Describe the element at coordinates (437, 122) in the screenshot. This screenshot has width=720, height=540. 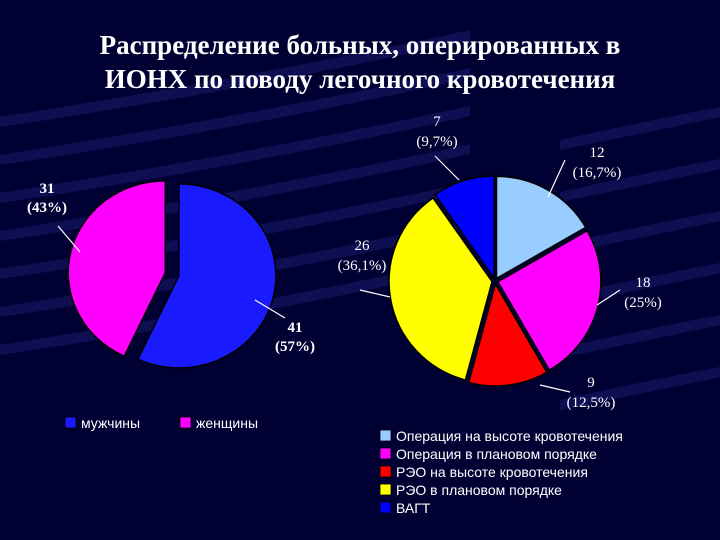
I see `procedure-slice-value-label: 7` at that location.